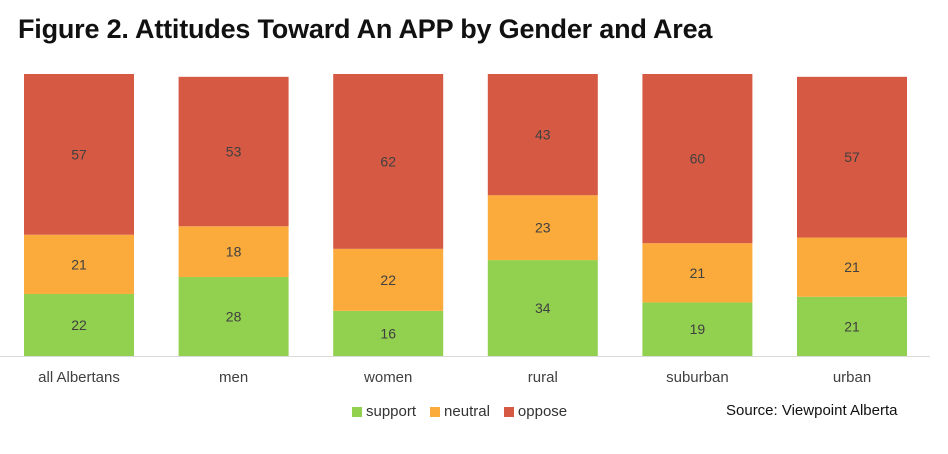 Image resolution: width=948 pixels, height=454 pixels. I want to click on data-label-oppose-3: 43, so click(543, 135).